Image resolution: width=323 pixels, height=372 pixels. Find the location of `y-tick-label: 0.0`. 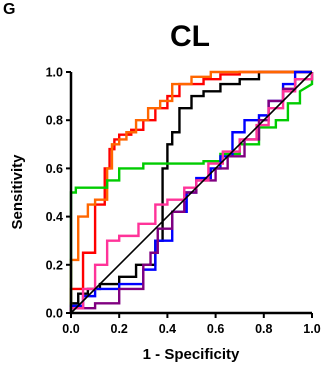

y-tick-label: 0.0 is located at coordinates (54, 314).